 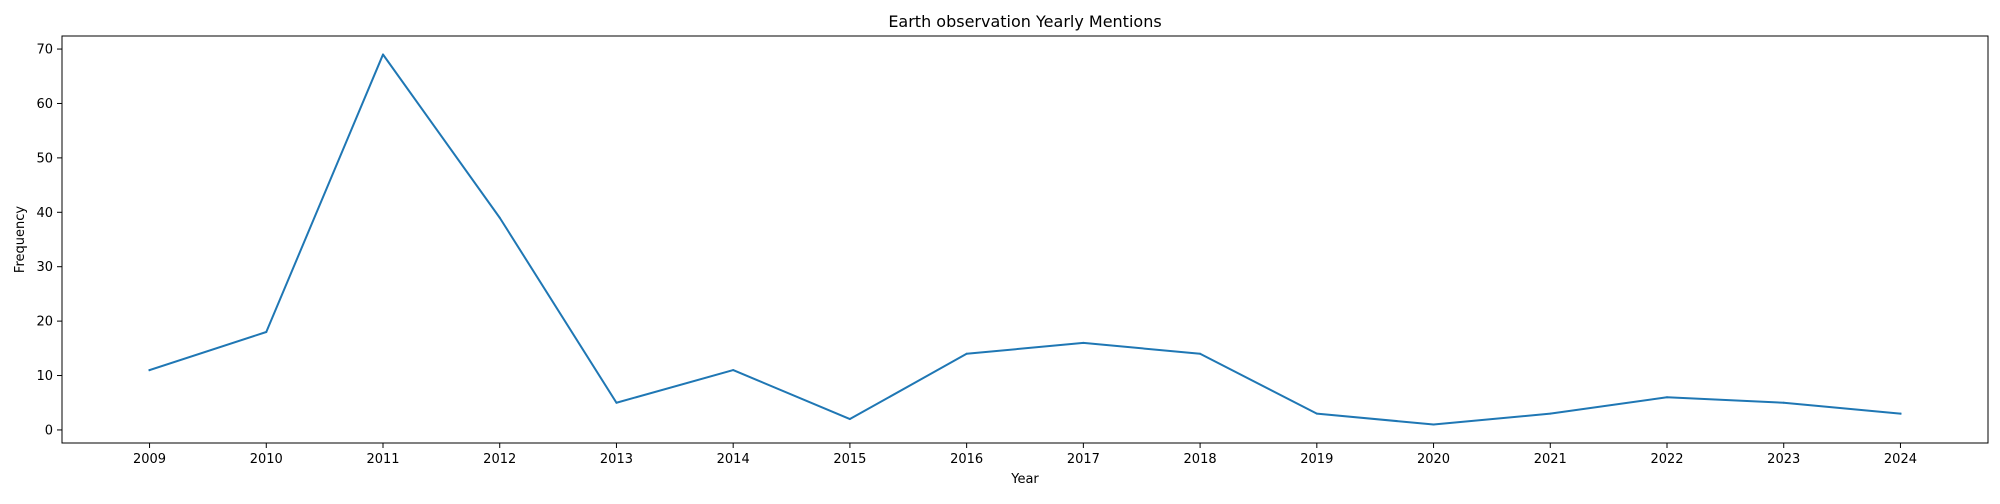 What do you see at coordinates (1433, 459) in the screenshot?
I see `x-tick-label: 2020` at bounding box center [1433, 459].